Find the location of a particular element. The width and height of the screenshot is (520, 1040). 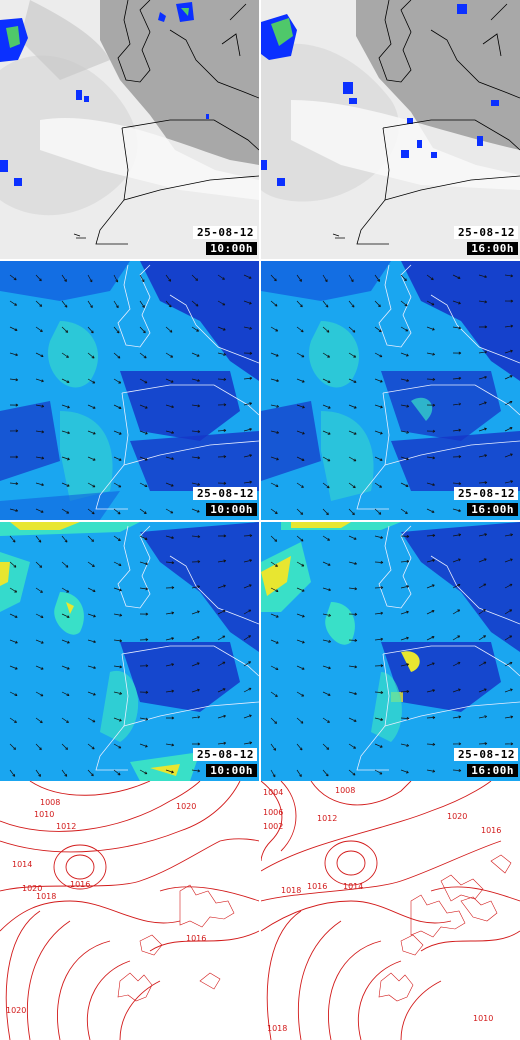

satellite-image is located at coordinates (390, 129).